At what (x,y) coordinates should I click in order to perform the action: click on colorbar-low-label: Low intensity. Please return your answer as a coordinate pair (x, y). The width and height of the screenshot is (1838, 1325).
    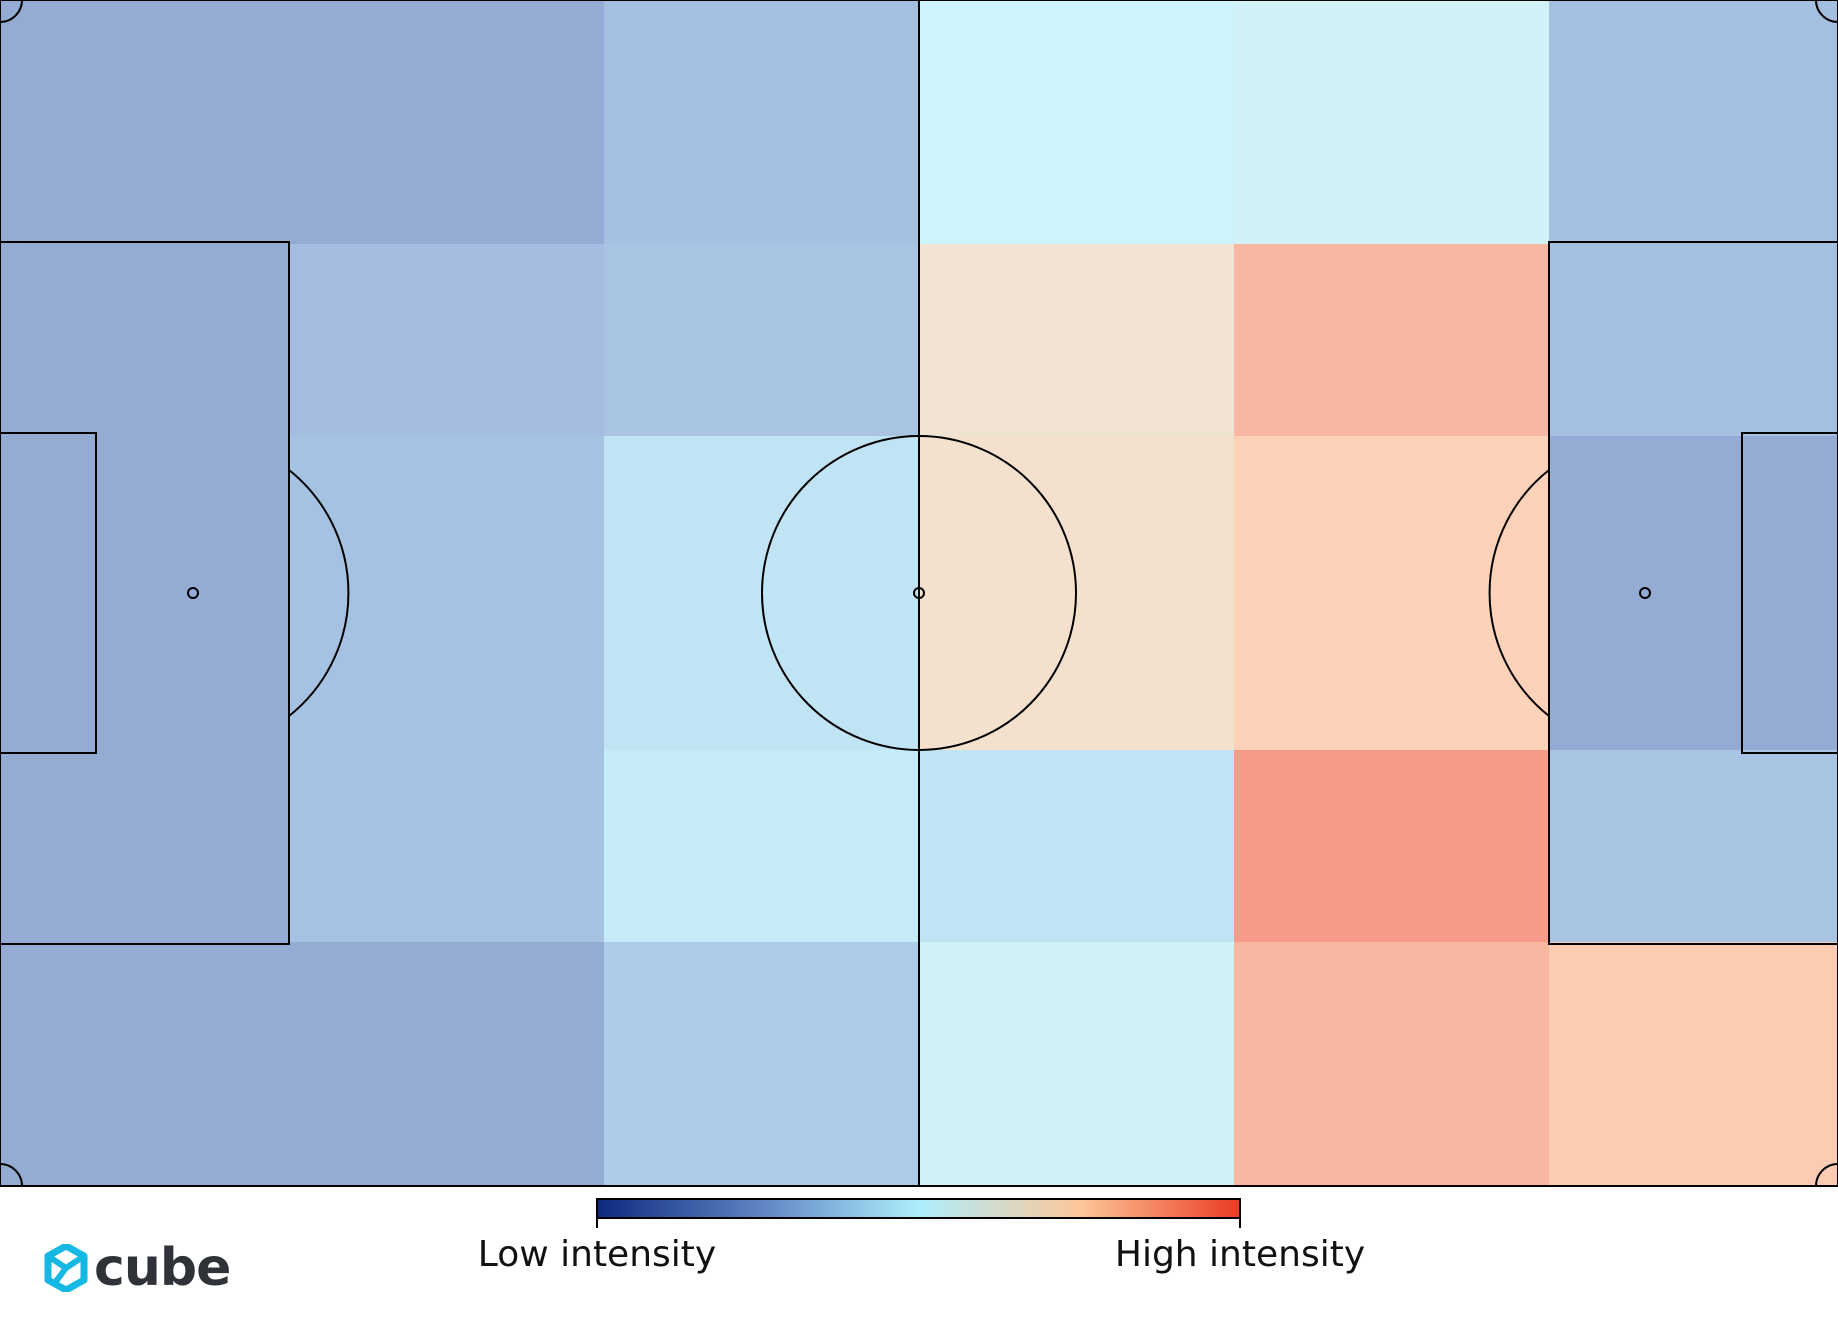
    Looking at the image, I should click on (597, 1254).